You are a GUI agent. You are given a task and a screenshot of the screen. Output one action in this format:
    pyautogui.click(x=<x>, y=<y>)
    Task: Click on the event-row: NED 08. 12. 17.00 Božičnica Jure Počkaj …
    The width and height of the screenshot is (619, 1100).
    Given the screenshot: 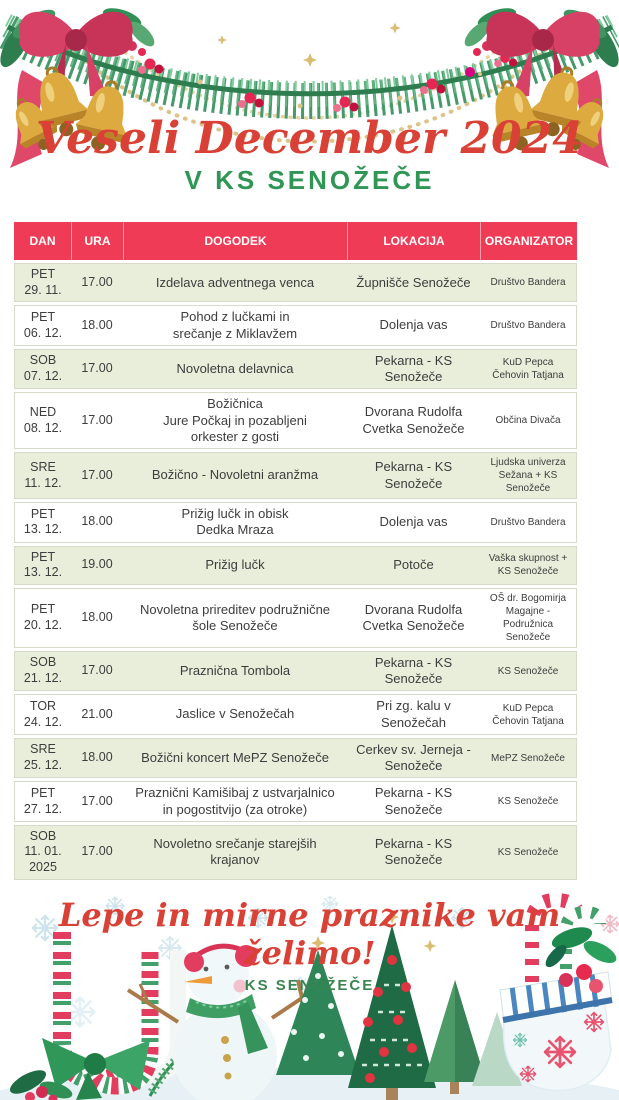 What is the action you would take?
    pyautogui.click(x=295, y=420)
    